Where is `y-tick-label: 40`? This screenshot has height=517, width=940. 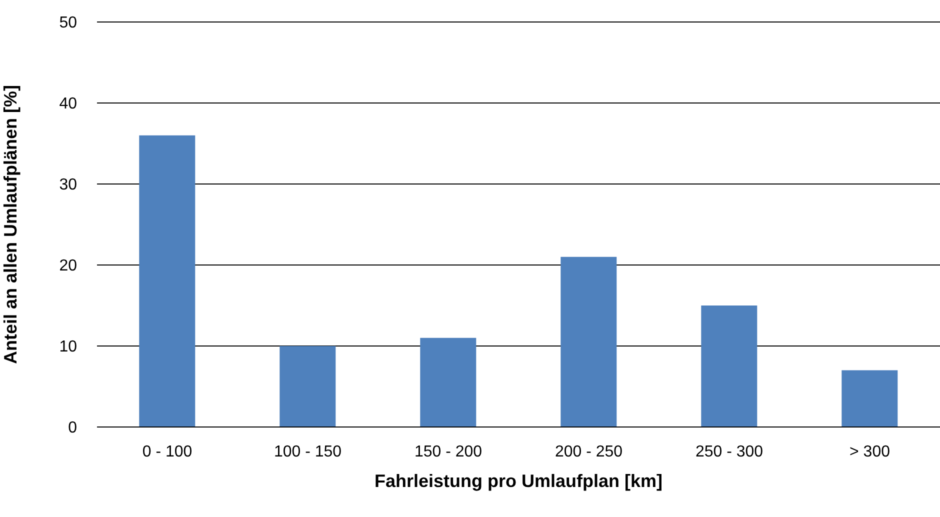
y-tick-label: 40 is located at coordinates (68, 104).